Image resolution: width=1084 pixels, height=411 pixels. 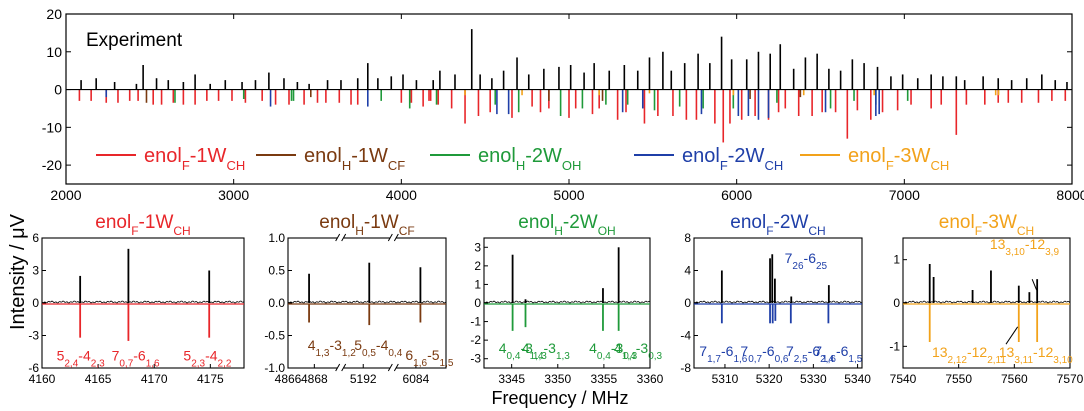 What do you see at coordinates (332, 348) in the screenshot?
I see `transition-label: 41,3-31,2` at bounding box center [332, 348].